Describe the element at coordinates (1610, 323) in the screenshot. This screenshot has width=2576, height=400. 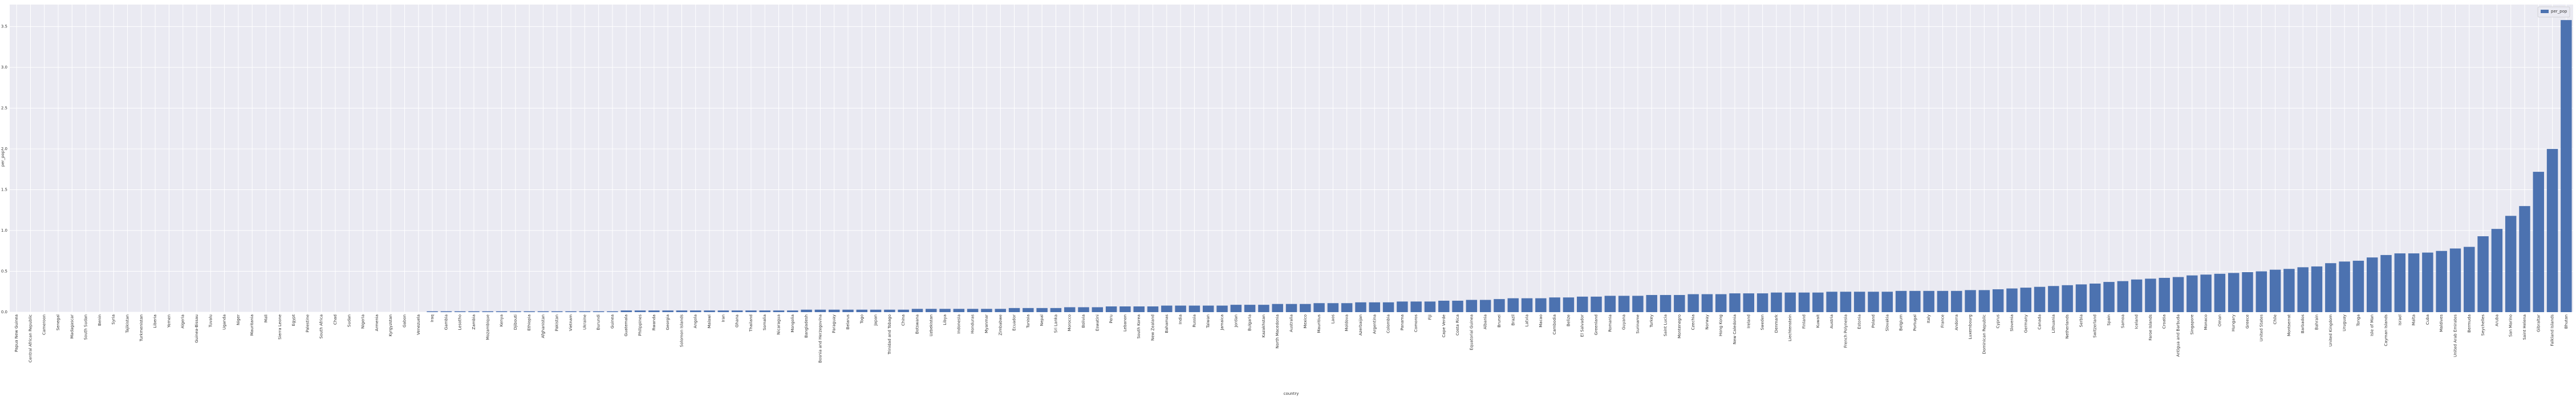
I see `x-tick-label: Romania` at that location.